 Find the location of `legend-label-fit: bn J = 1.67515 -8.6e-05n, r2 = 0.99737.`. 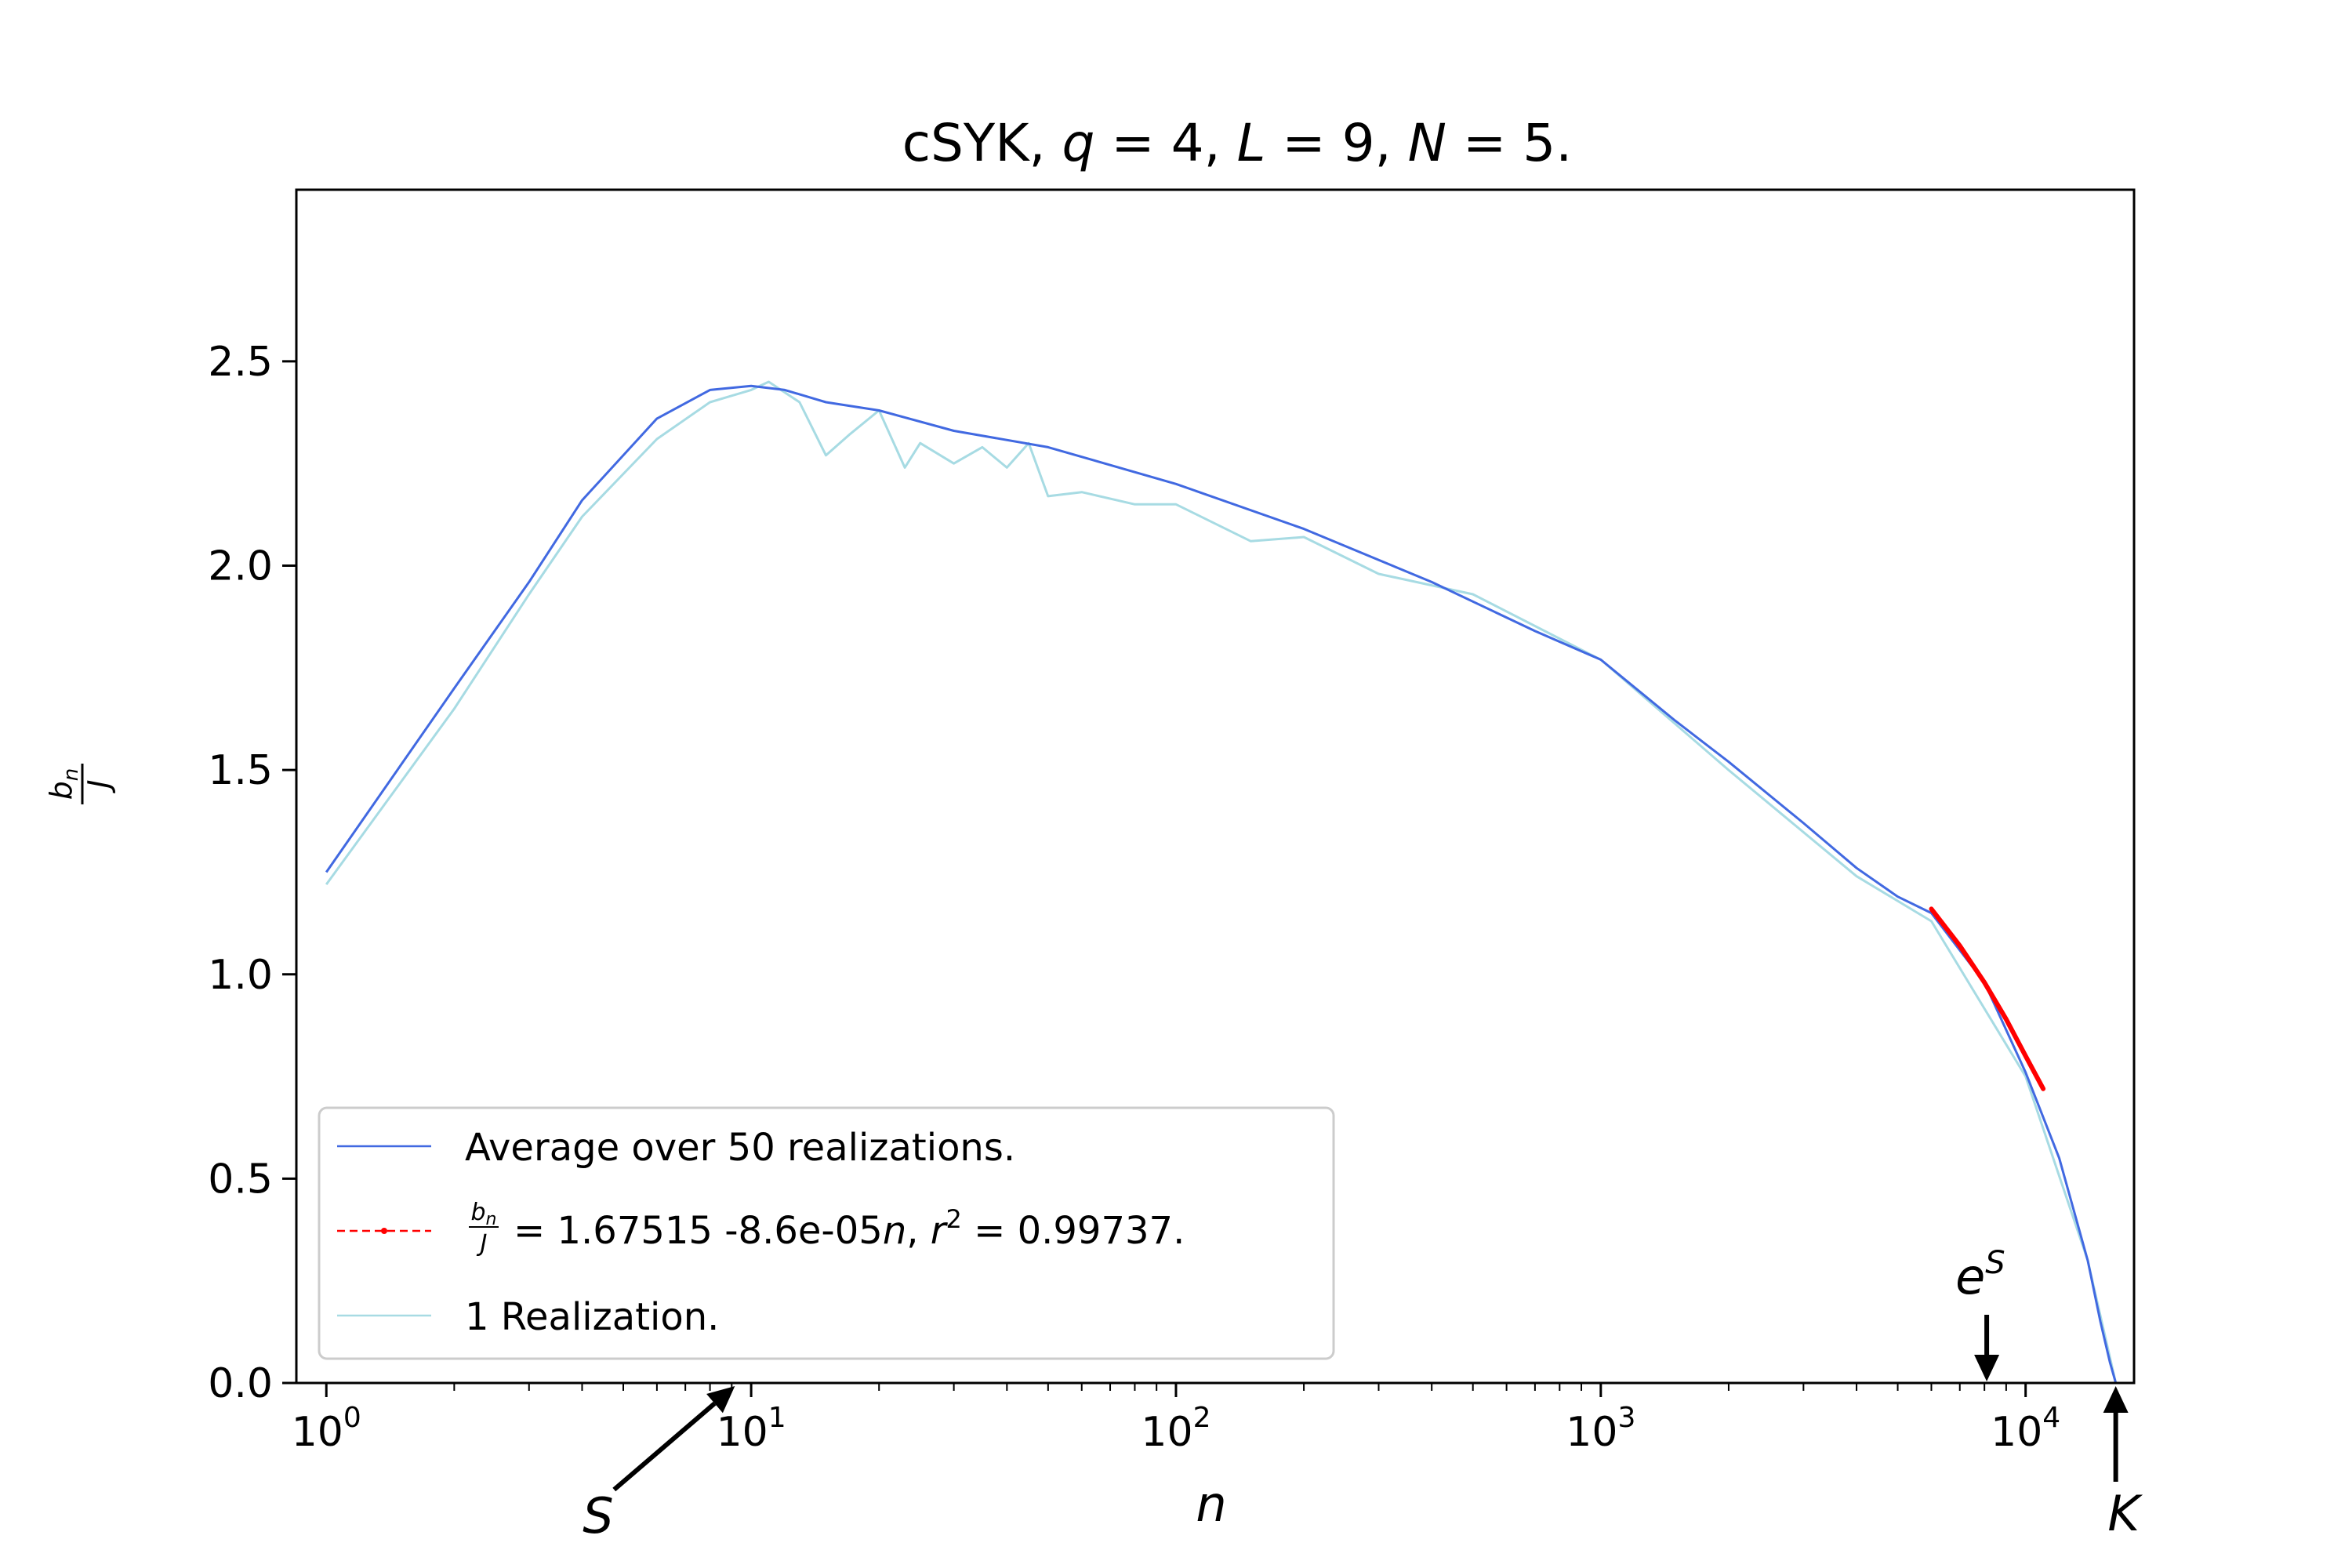

legend-label-fit: bn J = 1.67515 -8.6e-05n, r2 = 0.99737. is located at coordinates (827, 1228).